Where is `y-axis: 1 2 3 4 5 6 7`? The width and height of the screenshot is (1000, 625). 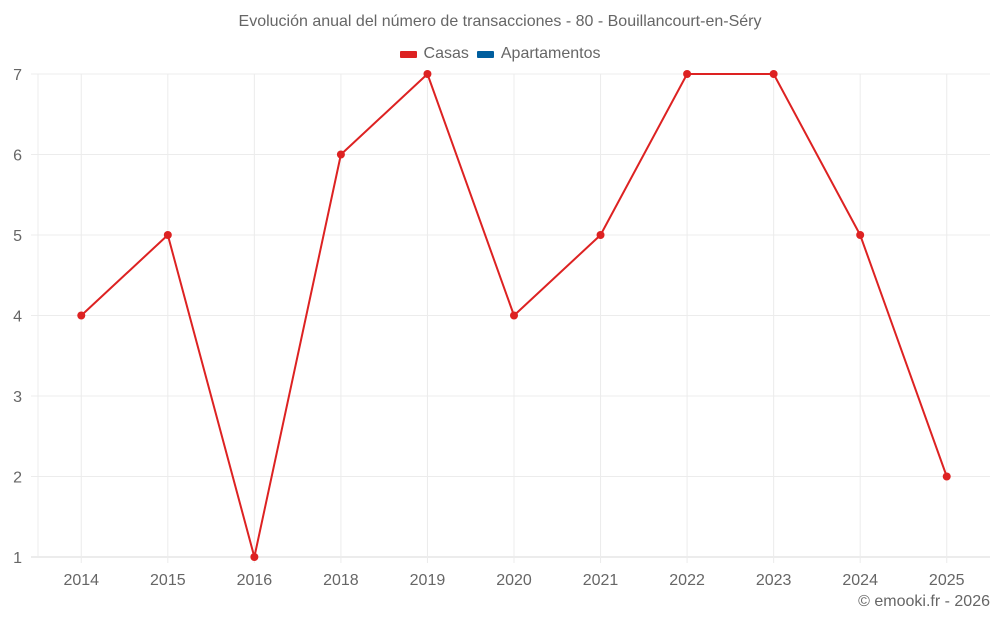 y-axis: 1 2 3 4 5 6 7 is located at coordinates (17, 317).